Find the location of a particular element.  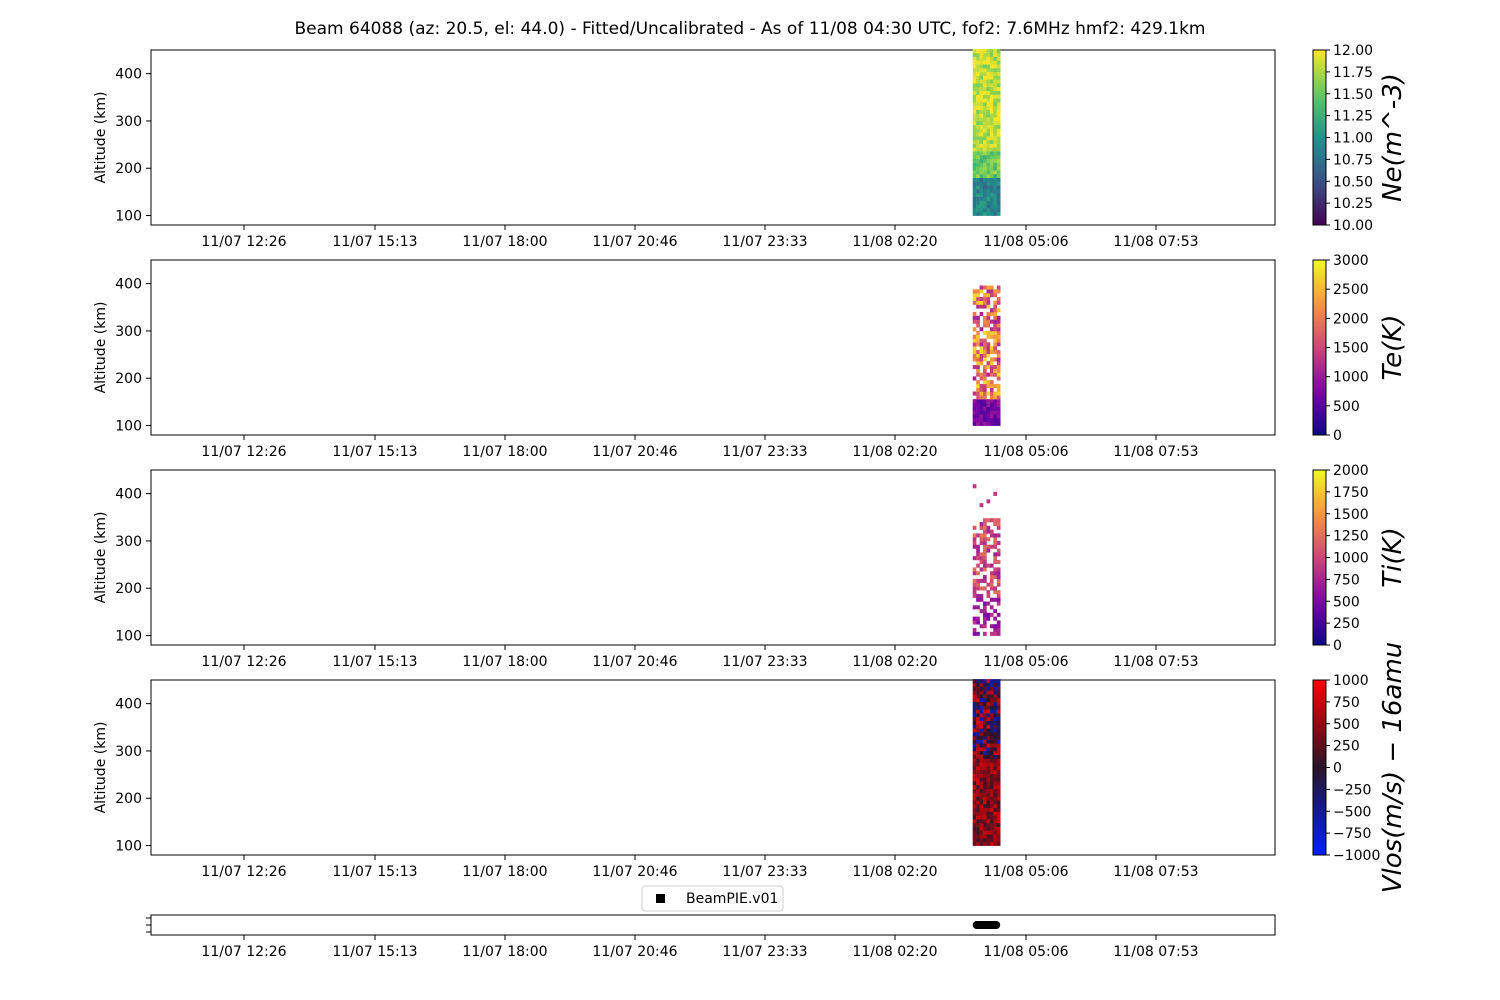

heatmap-cells is located at coordinates (986, 560).